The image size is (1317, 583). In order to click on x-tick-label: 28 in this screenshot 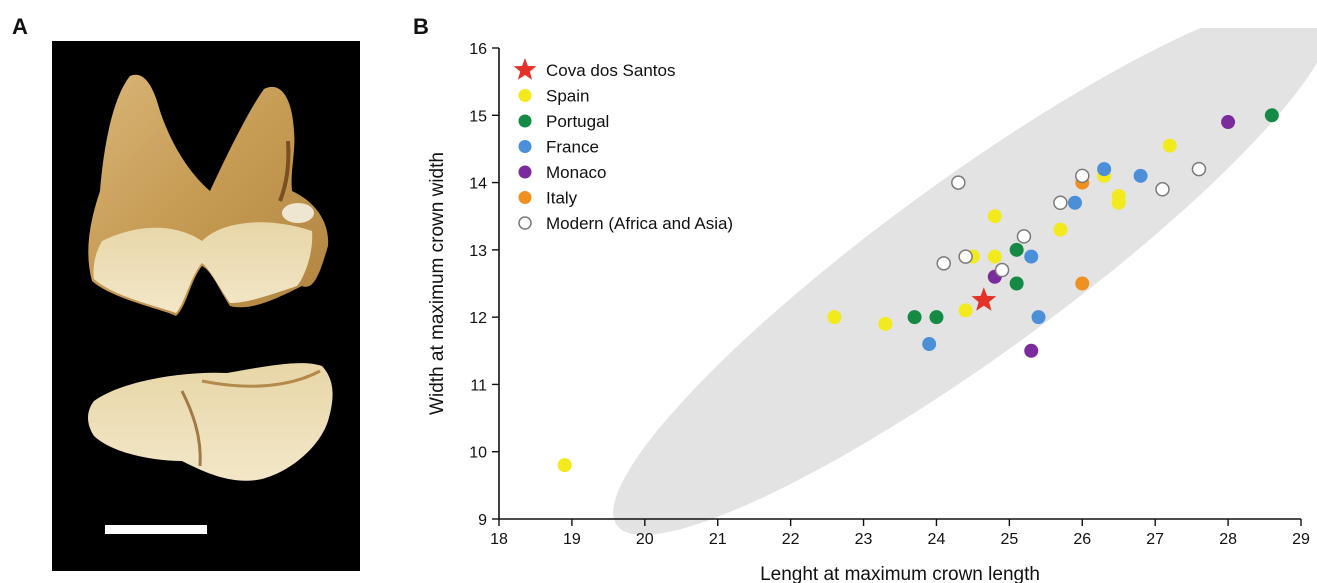, I will do `click(1228, 539)`.